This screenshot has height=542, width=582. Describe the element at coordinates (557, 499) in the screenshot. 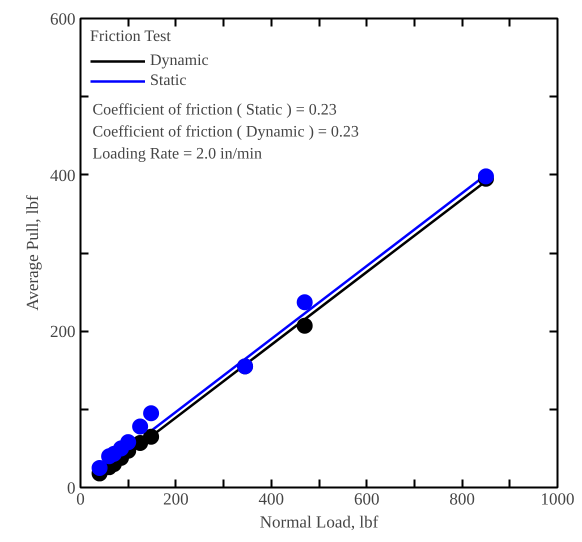

I see `x-tick-label: 1000` at that location.